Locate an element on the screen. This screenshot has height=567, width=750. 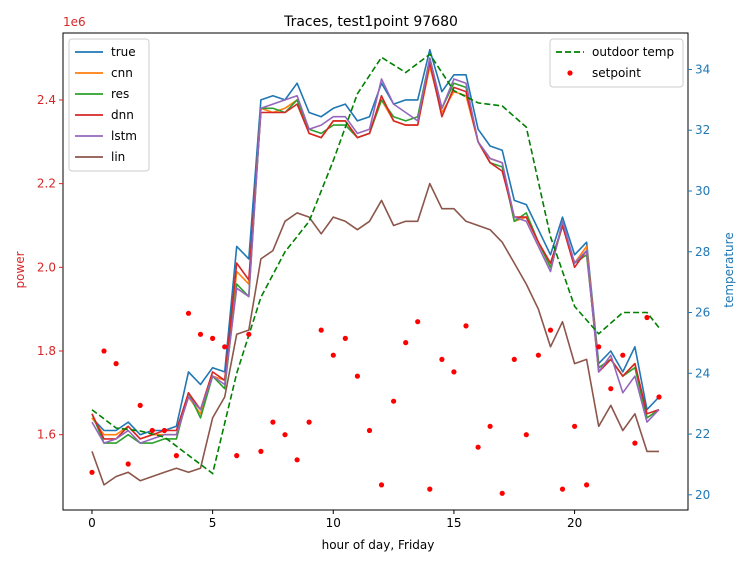
legend-label-lin: lin is located at coordinates (118, 157).